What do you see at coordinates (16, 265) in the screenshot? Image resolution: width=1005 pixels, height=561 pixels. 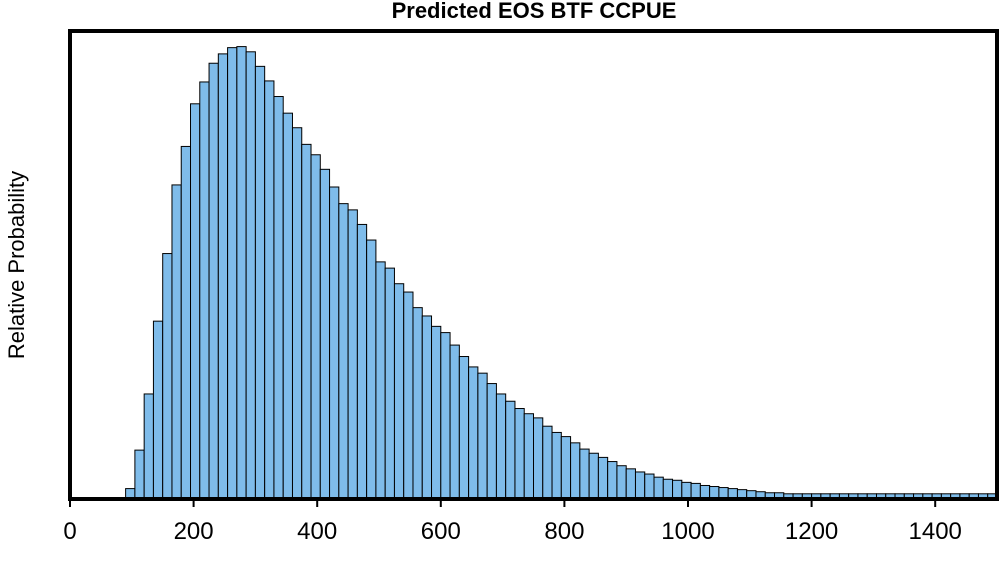 I see `y-axis-label: Relative Probability` at bounding box center [16, 265].